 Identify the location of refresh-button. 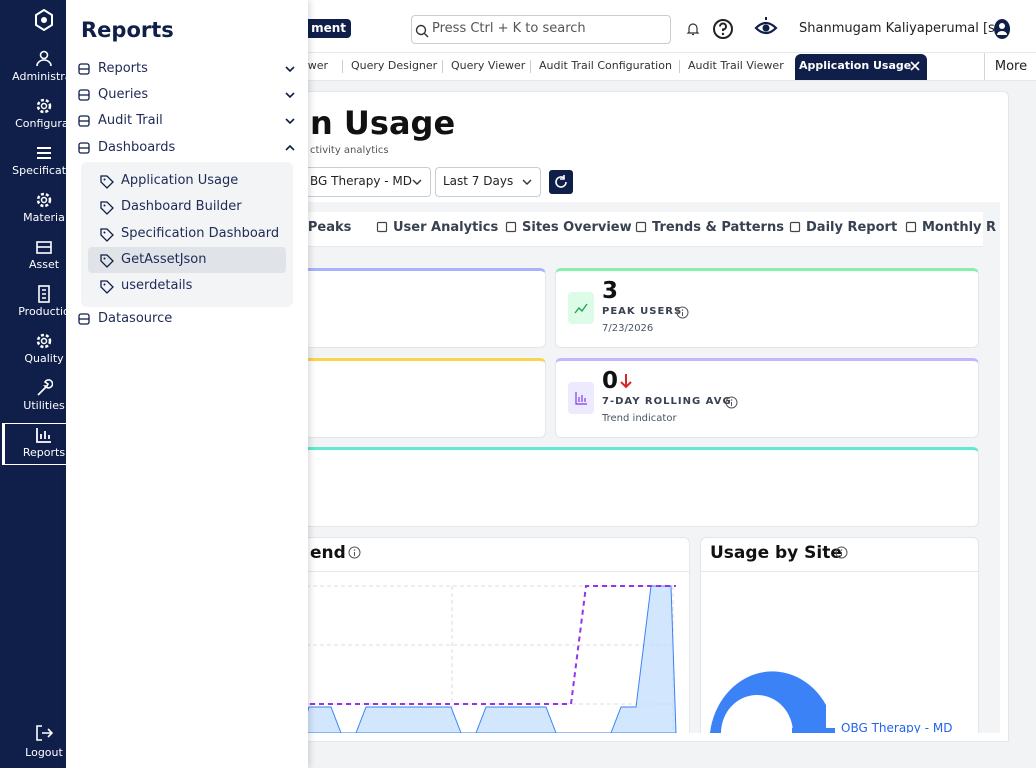
(561, 182).